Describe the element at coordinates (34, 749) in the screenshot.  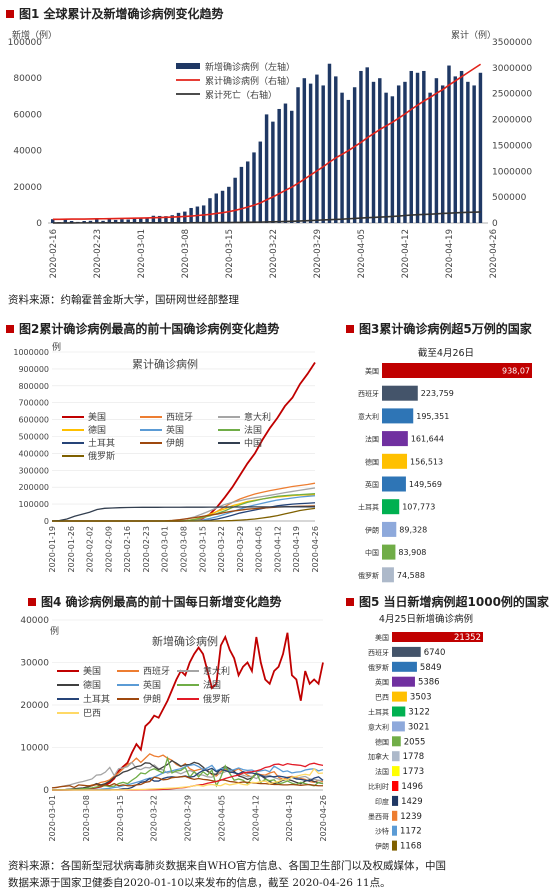
I see `fig4-y-tick: 10000` at that location.